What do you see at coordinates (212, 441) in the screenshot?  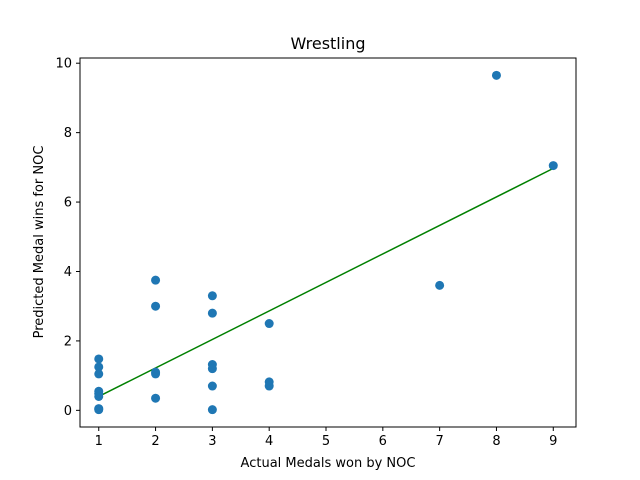 I see `x-tick-label: 3` at bounding box center [212, 441].